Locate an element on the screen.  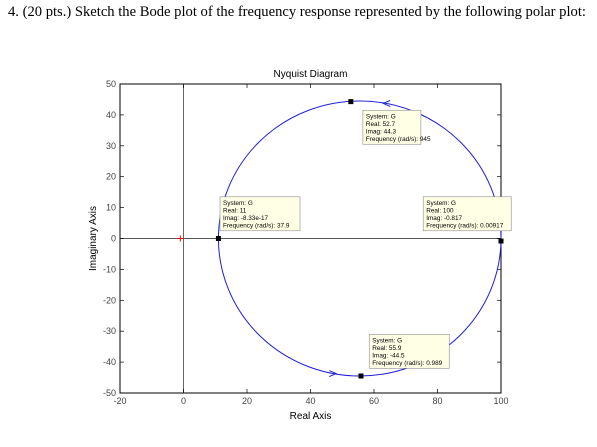
datatip-line: Real: 52.7 is located at coordinates (381, 124).